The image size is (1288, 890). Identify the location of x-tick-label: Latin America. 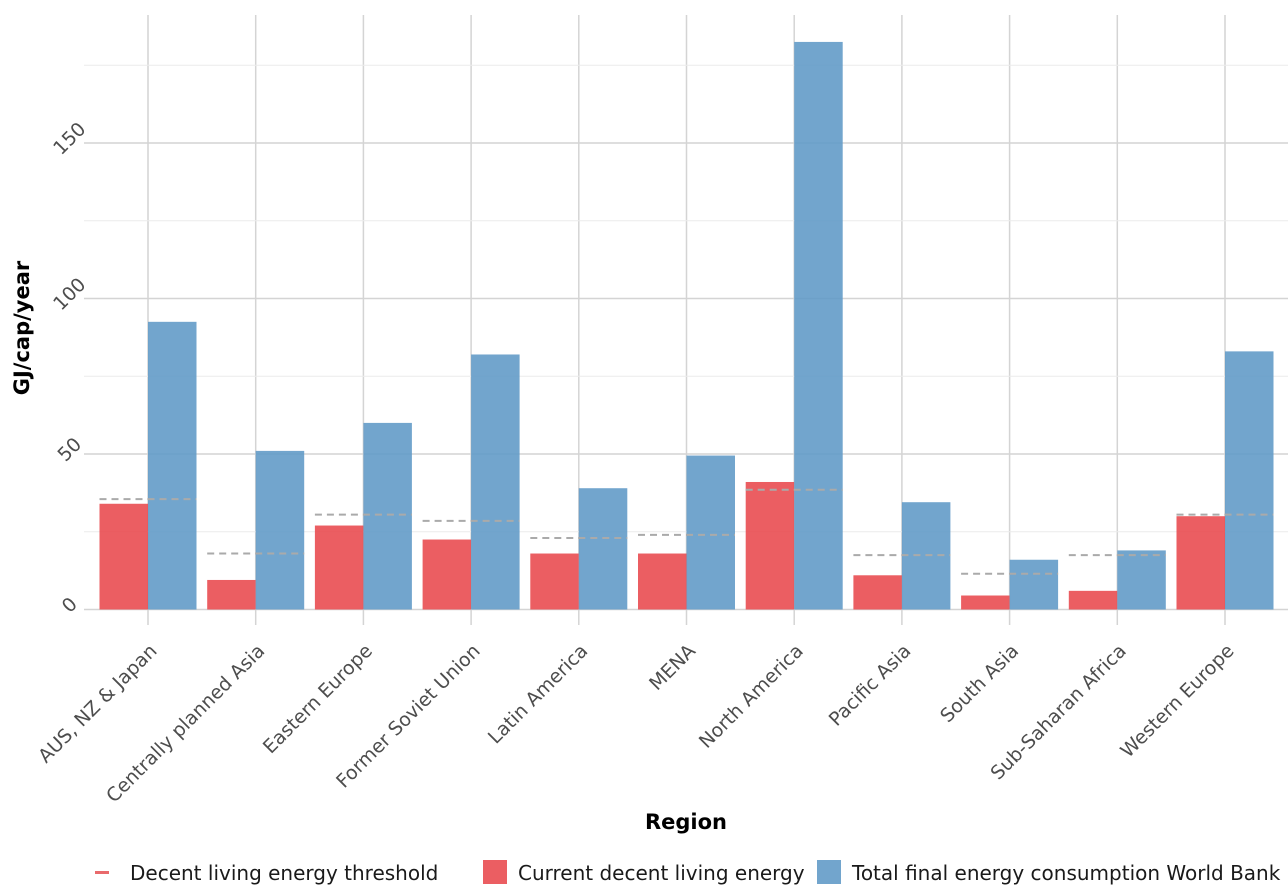
(538, 694).